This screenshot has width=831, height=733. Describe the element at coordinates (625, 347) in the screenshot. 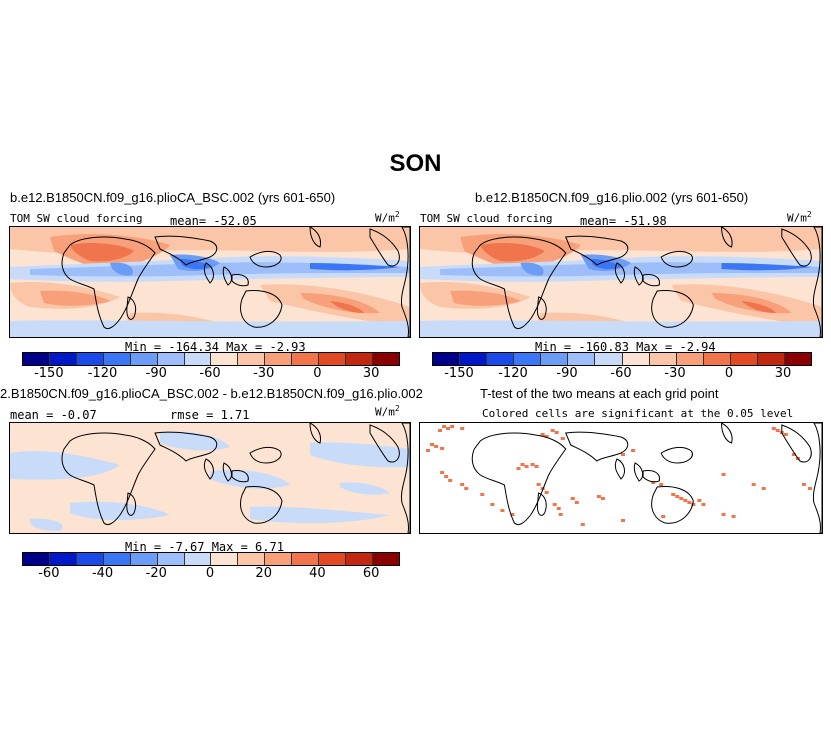

I see `panel2-minmax: Min = -160.83 Max = -2.94` at that location.